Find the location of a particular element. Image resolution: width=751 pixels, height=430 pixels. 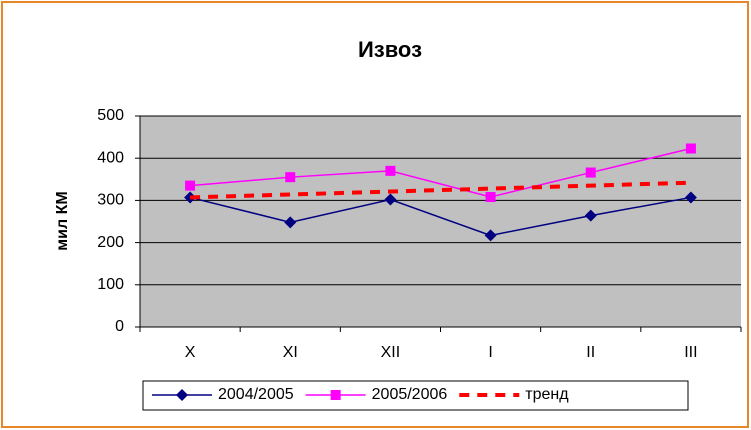

y-tick-label: 400 is located at coordinates (110, 157).